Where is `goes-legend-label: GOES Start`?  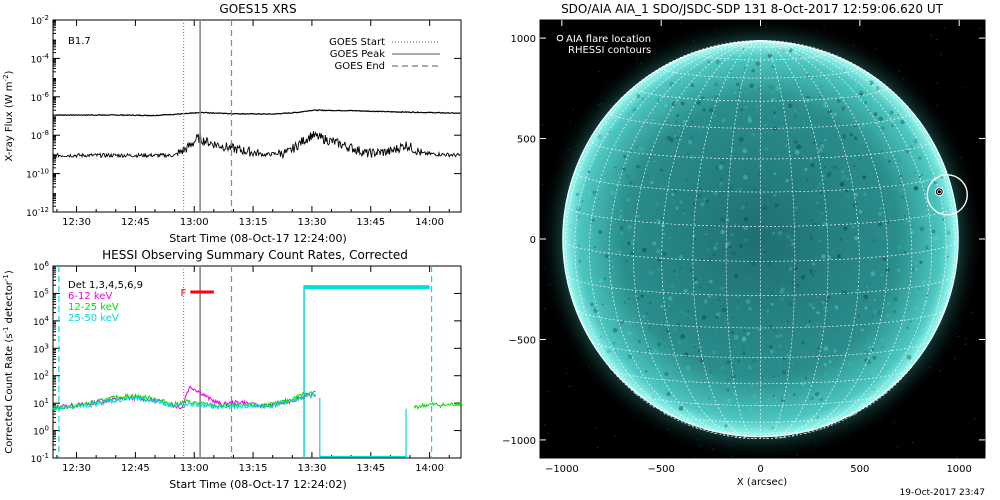
goes-legend-label: GOES Start is located at coordinates (357, 42).